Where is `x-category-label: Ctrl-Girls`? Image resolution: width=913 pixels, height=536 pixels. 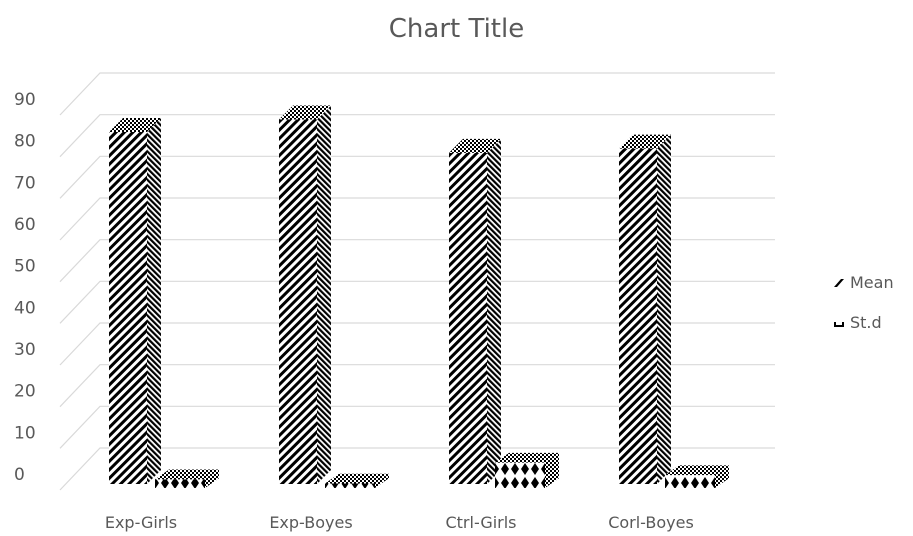
x-category-label: Ctrl-Girls is located at coordinates (480, 522).